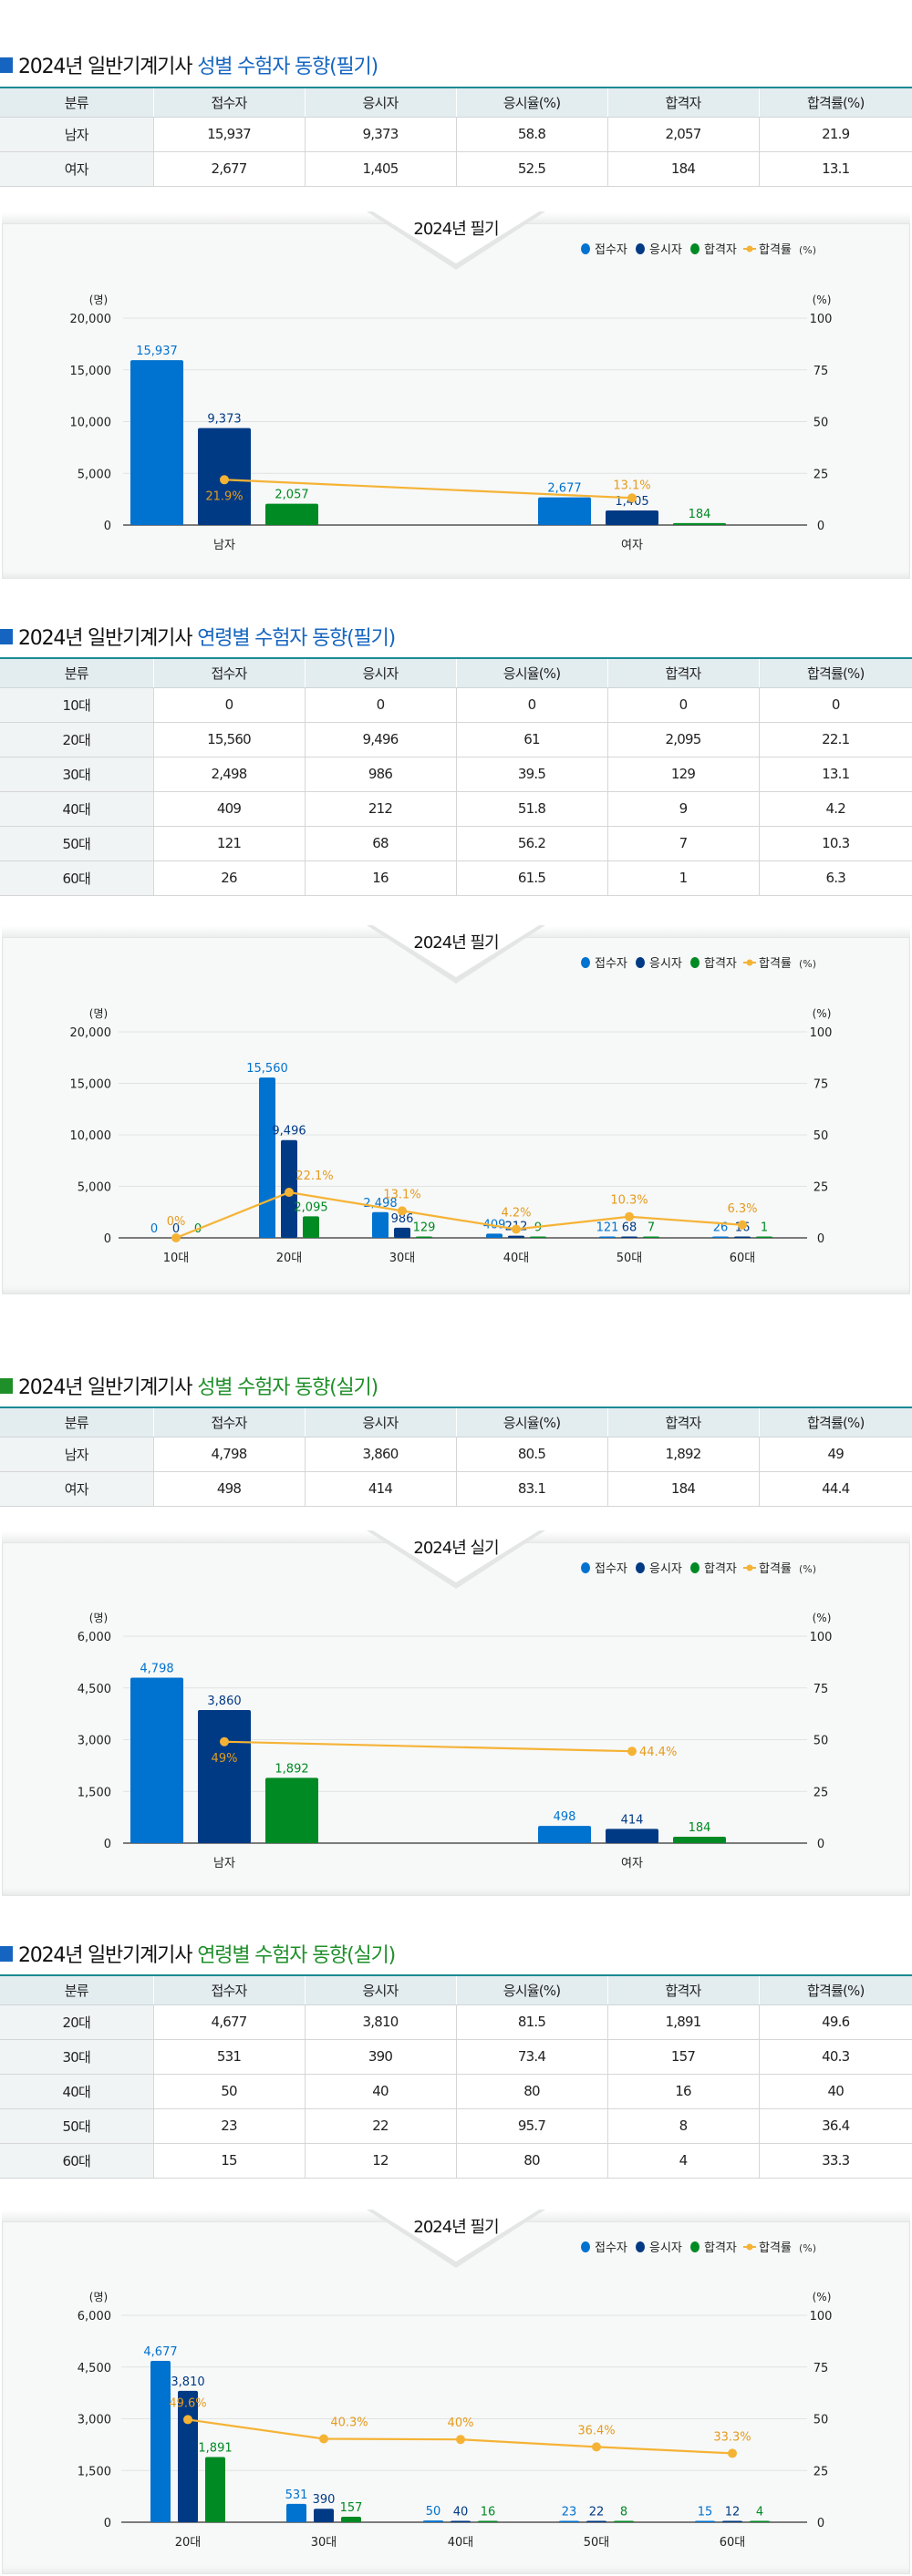 The image size is (912, 2576). Describe the element at coordinates (532, 2161) in the screenshot. I see `table-cell: 80` at that location.